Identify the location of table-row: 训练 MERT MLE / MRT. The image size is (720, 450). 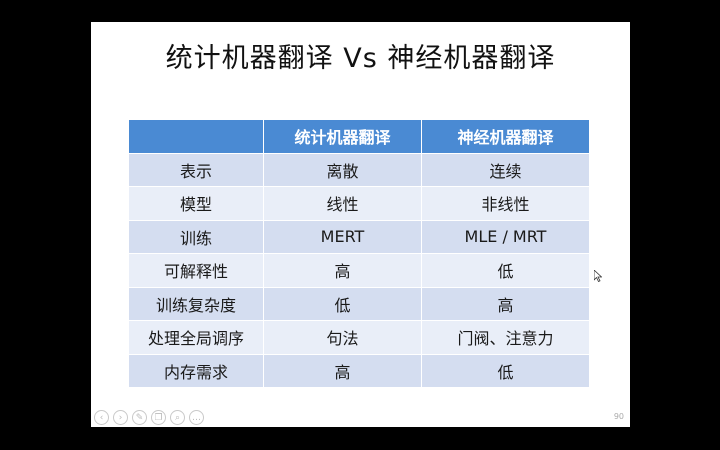
(359, 236).